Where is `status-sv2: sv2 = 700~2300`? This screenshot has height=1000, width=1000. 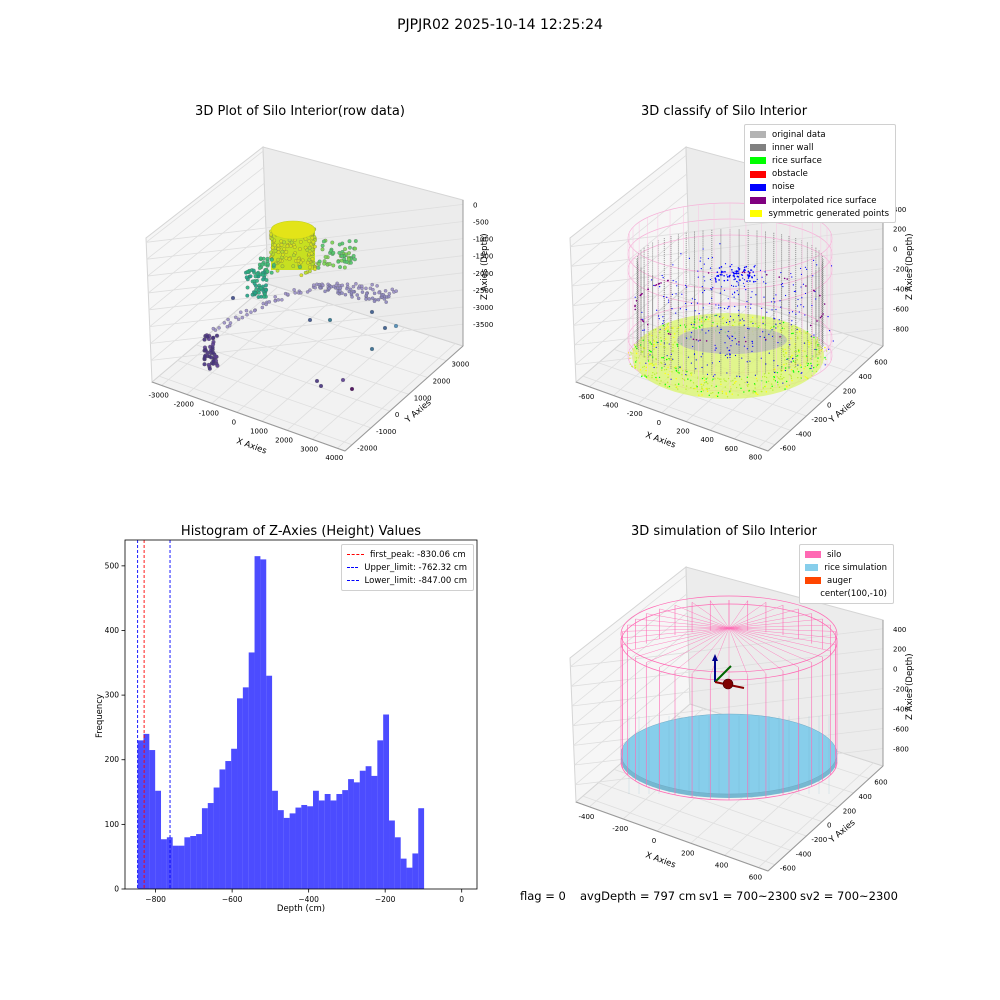 status-sv2: sv2 = 700~2300 is located at coordinates (849, 896).